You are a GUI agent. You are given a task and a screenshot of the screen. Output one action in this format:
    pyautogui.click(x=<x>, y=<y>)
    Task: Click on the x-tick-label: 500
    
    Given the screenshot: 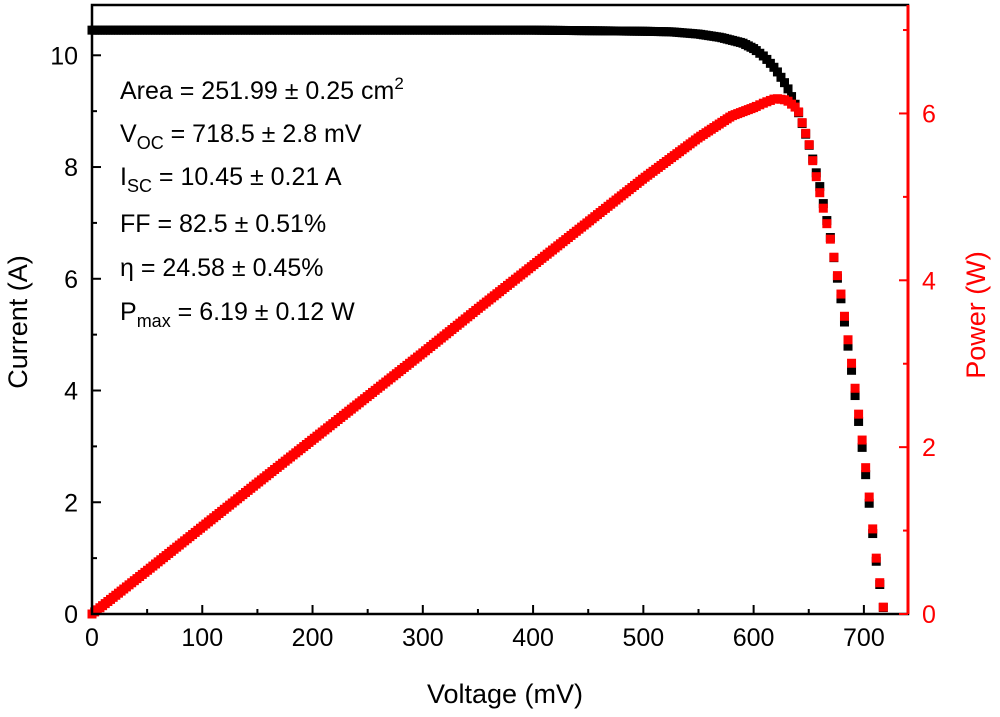 What is the action you would take?
    pyautogui.click(x=643, y=638)
    